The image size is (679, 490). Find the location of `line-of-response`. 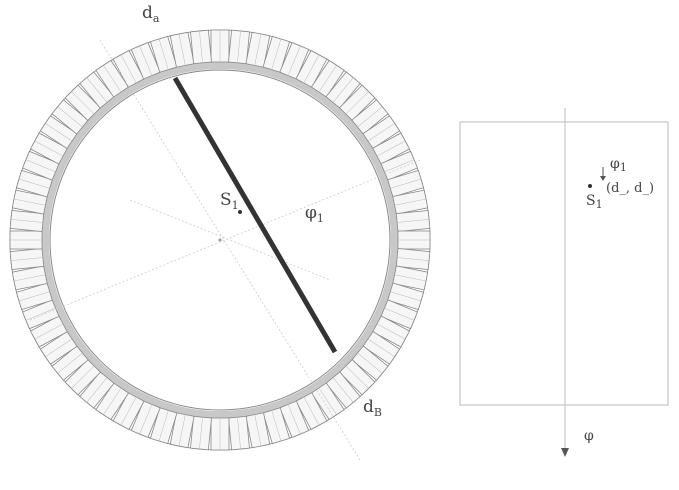

line-of-response is located at coordinates (255, 215).